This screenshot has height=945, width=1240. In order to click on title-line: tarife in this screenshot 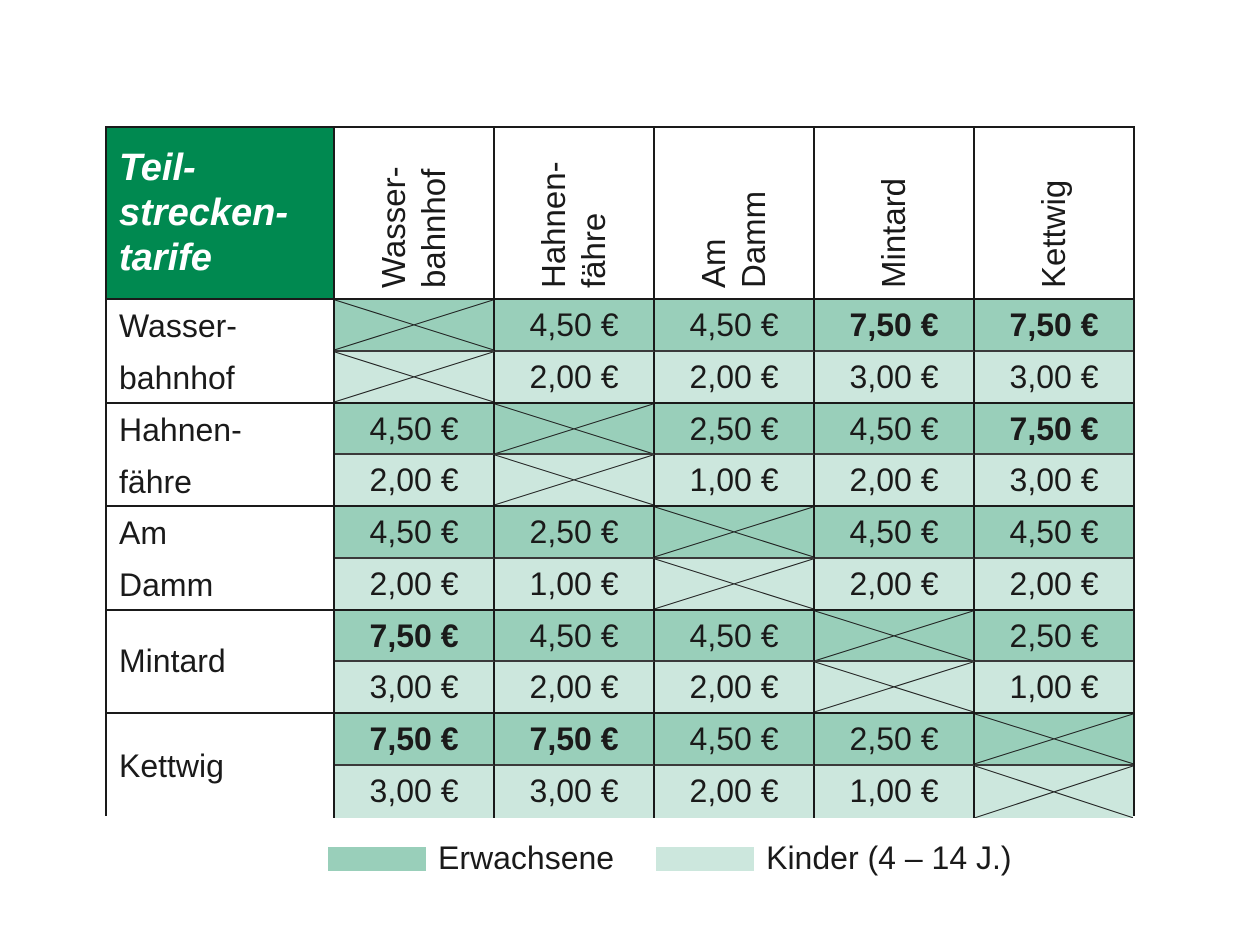, I will do `click(165, 258)`.